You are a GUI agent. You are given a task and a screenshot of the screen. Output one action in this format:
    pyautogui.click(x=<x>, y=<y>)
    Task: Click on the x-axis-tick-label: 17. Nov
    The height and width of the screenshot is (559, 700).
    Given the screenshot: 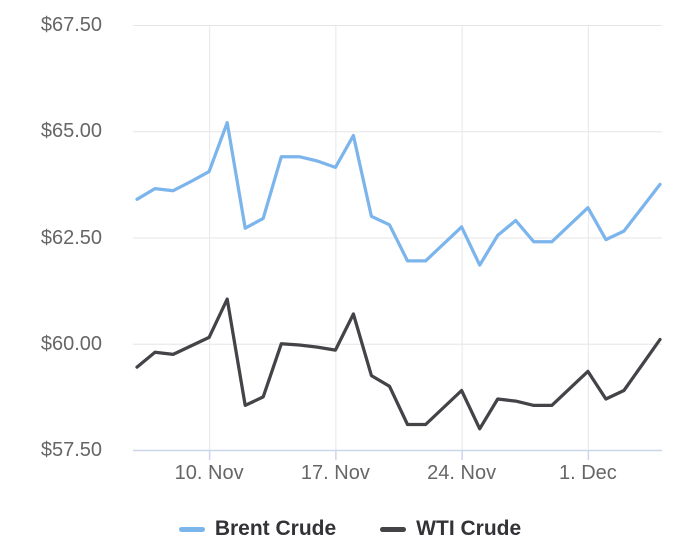 What is the action you would take?
    pyautogui.click(x=335, y=473)
    